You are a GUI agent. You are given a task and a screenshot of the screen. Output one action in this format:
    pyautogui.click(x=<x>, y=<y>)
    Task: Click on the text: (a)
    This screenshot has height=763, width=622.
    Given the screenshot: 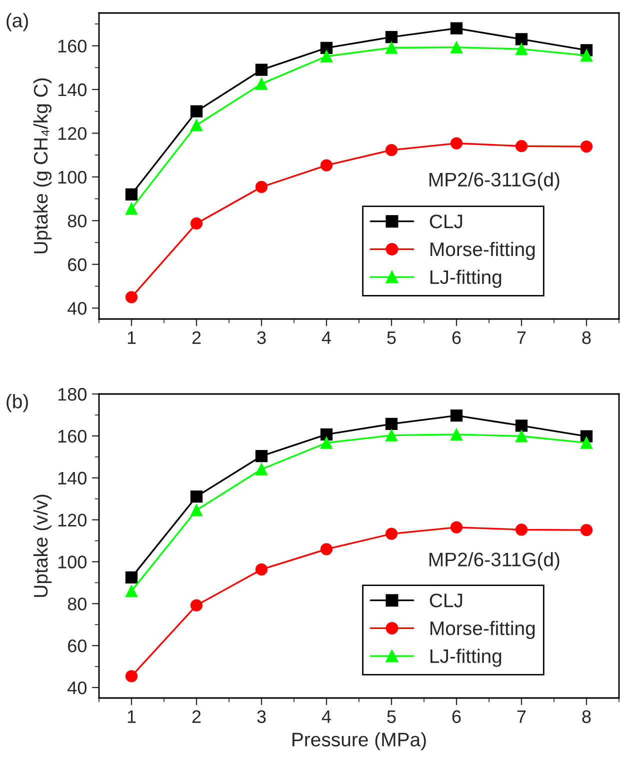 What is the action you would take?
    pyautogui.click(x=17, y=22)
    